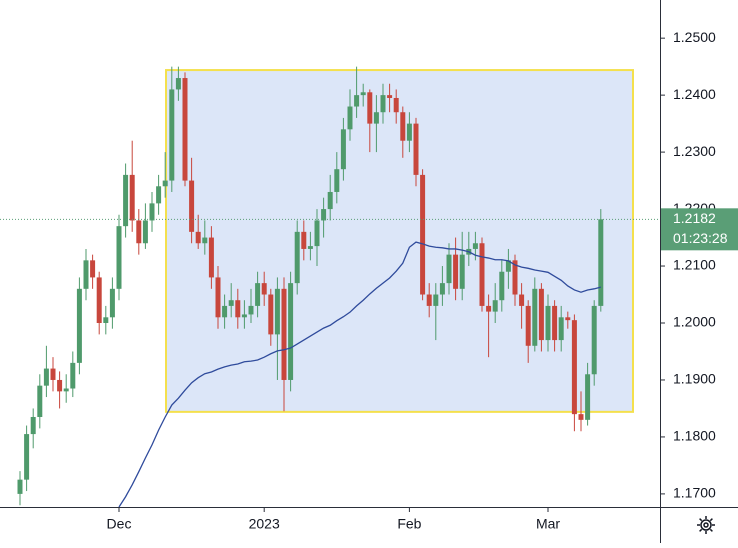  What do you see at coordinates (694, 265) in the screenshot?
I see `y-tick-label: 1.2100` at bounding box center [694, 265].